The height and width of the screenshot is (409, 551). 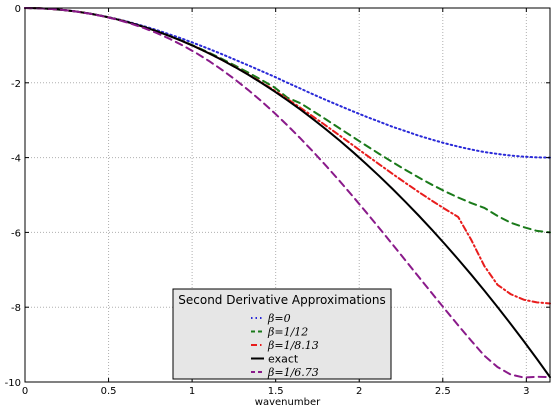 I want to click on legend-label-2: β=1/8.13, so click(x=293, y=345).